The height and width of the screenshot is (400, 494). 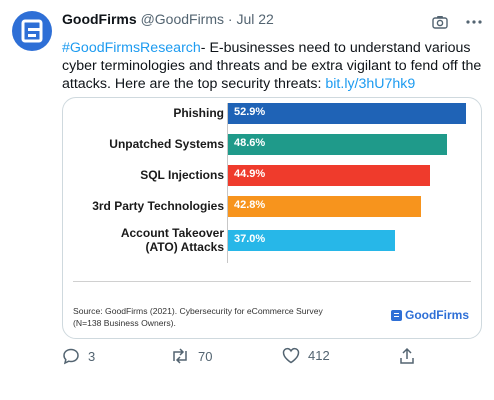 What do you see at coordinates (291, 355) in the screenshot?
I see `like-icon` at bounding box center [291, 355].